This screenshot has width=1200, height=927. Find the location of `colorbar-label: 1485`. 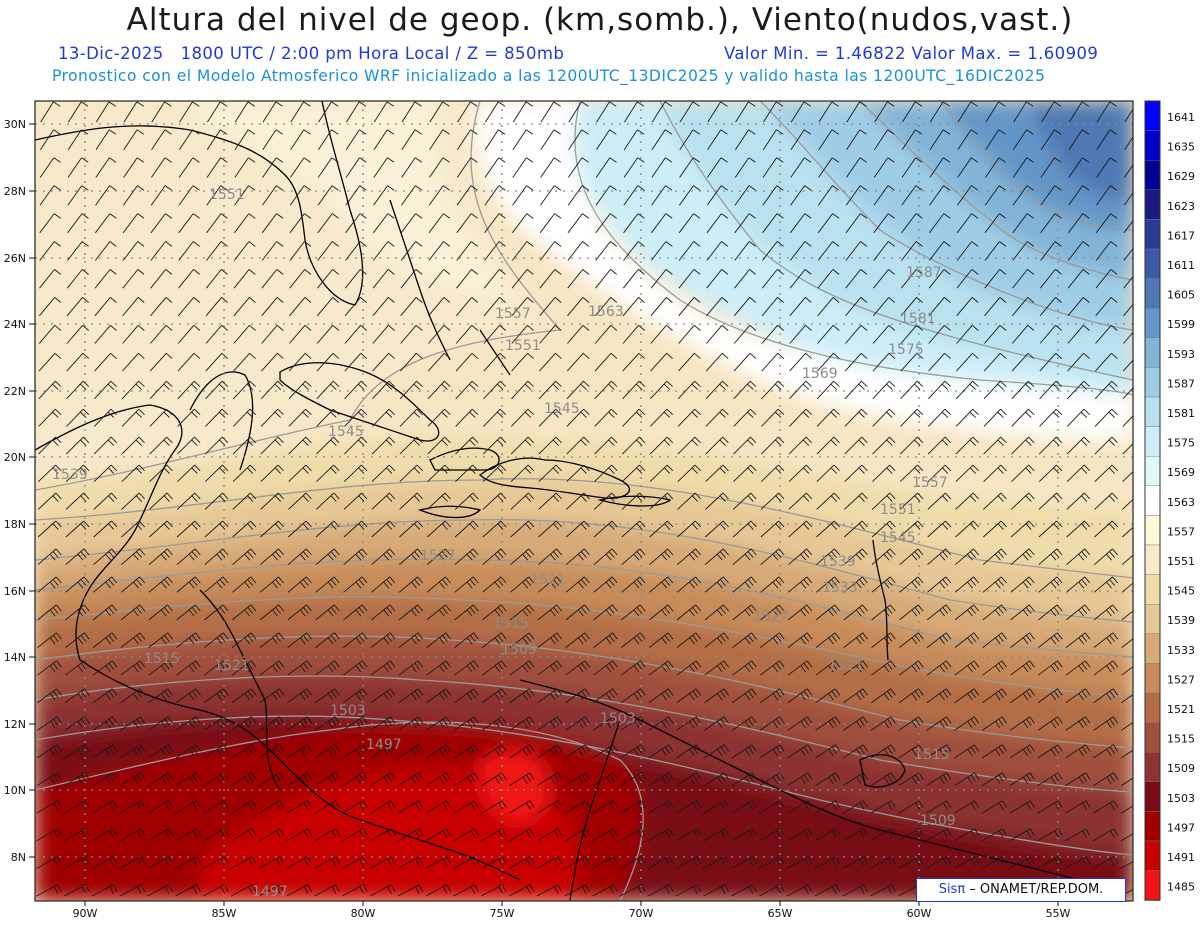

colorbar-label: 1485 is located at coordinates (1181, 887).